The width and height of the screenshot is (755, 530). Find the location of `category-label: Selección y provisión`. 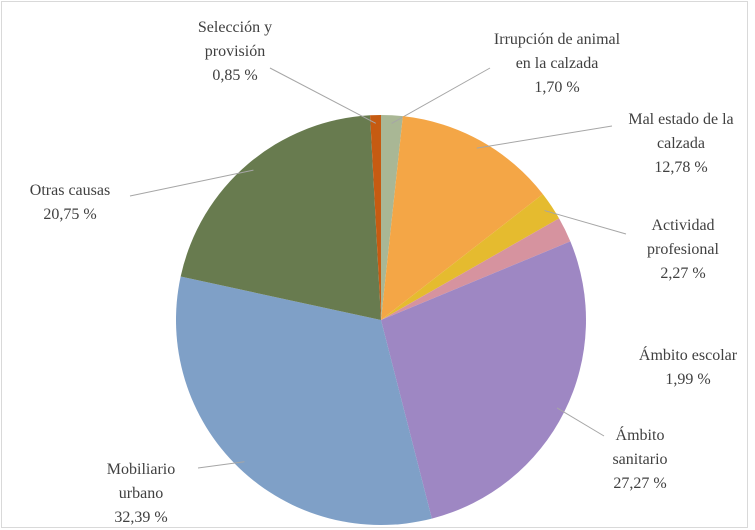

category-label: Selección y provisión is located at coordinates (235, 39).